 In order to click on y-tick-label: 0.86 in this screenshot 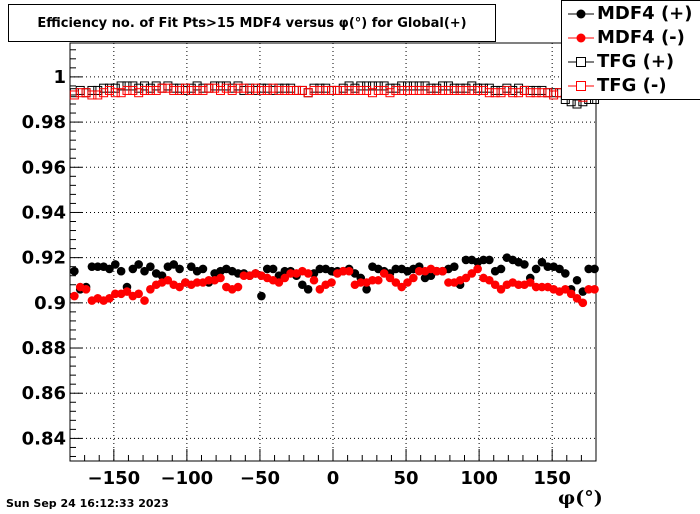, I will do `click(44, 393)`.